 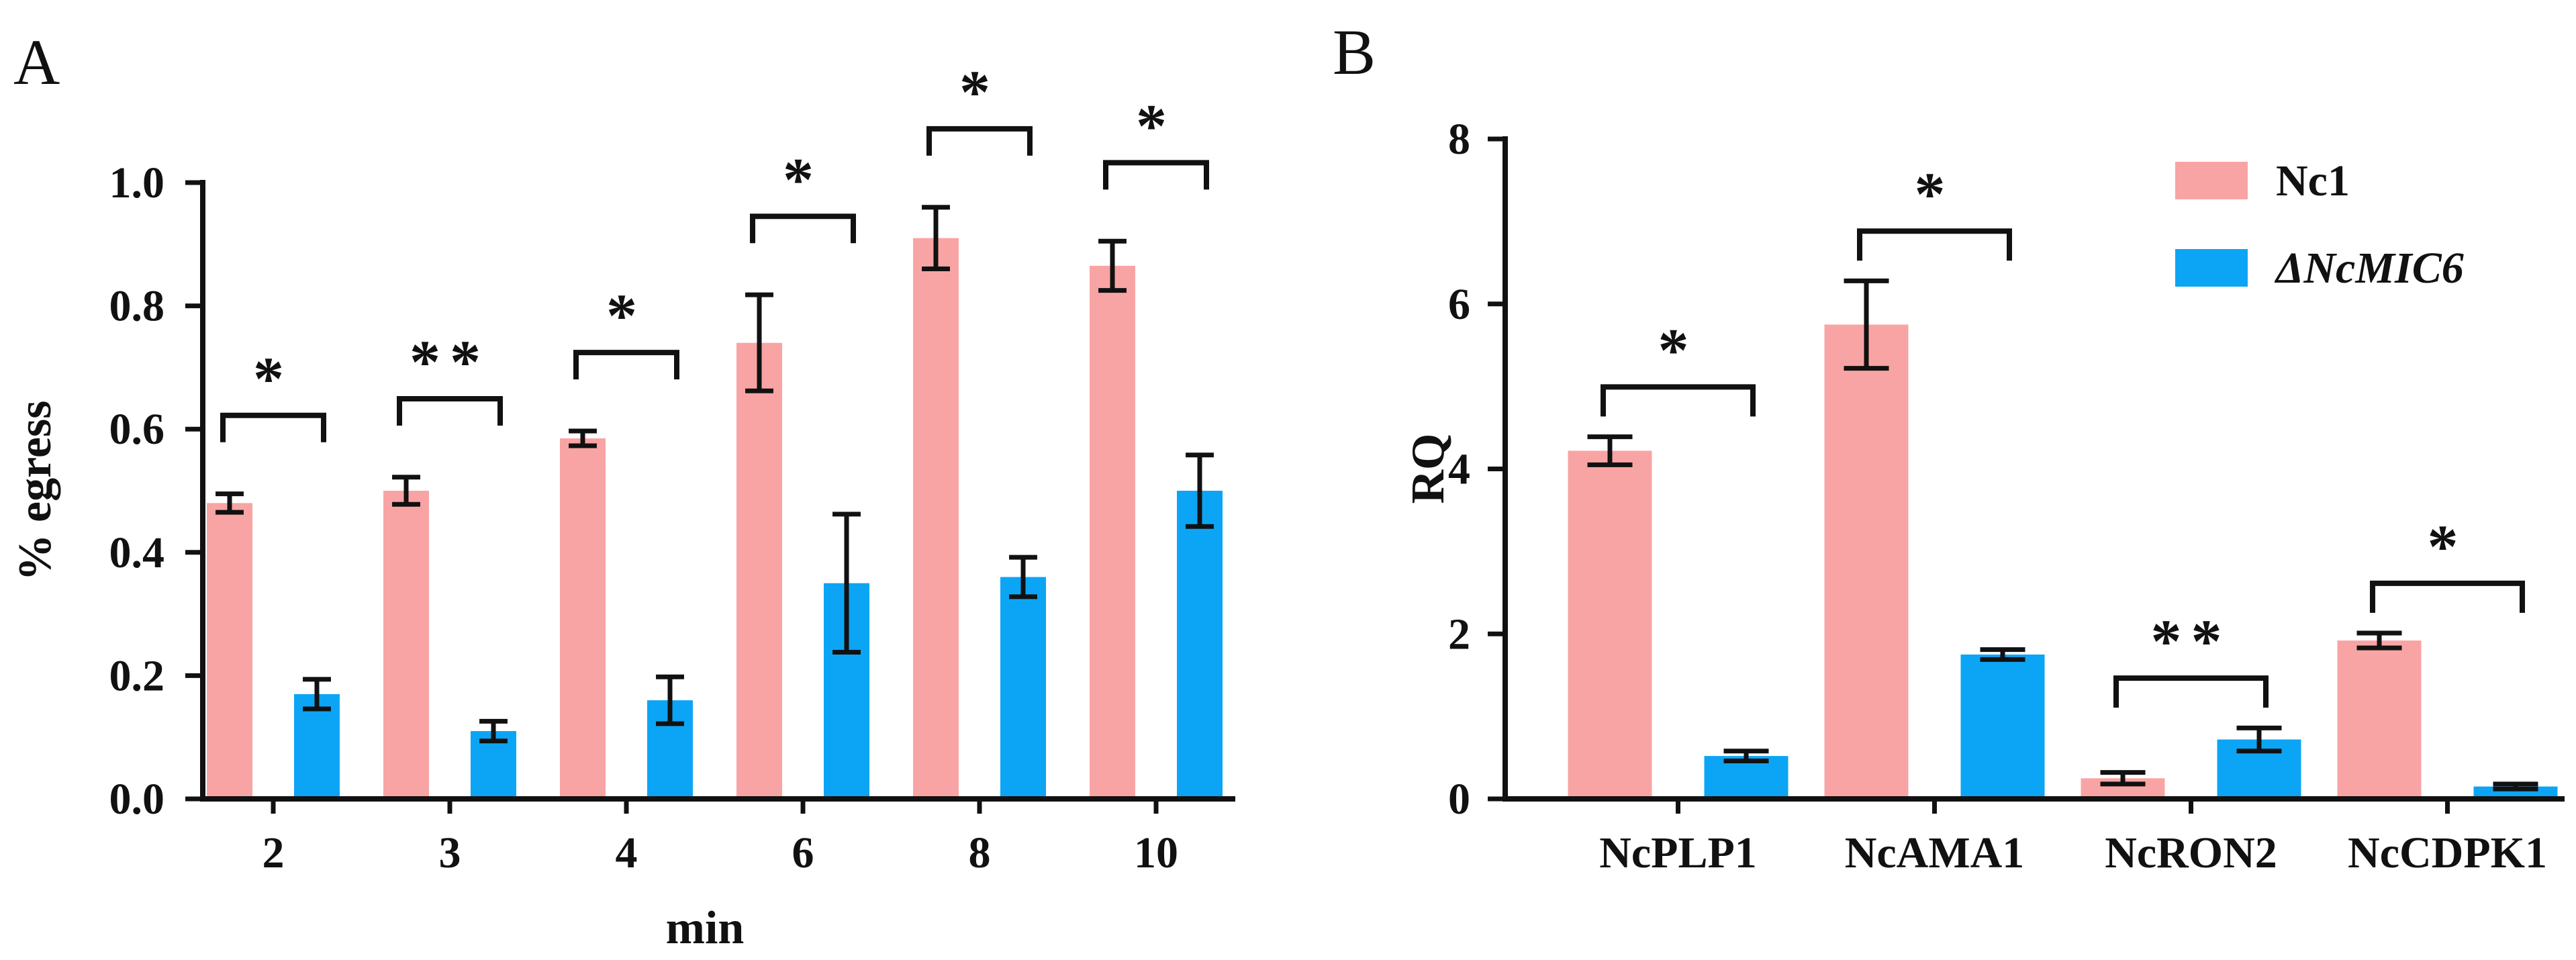 I want to click on x-tick-label: 6, so click(x=803, y=852).